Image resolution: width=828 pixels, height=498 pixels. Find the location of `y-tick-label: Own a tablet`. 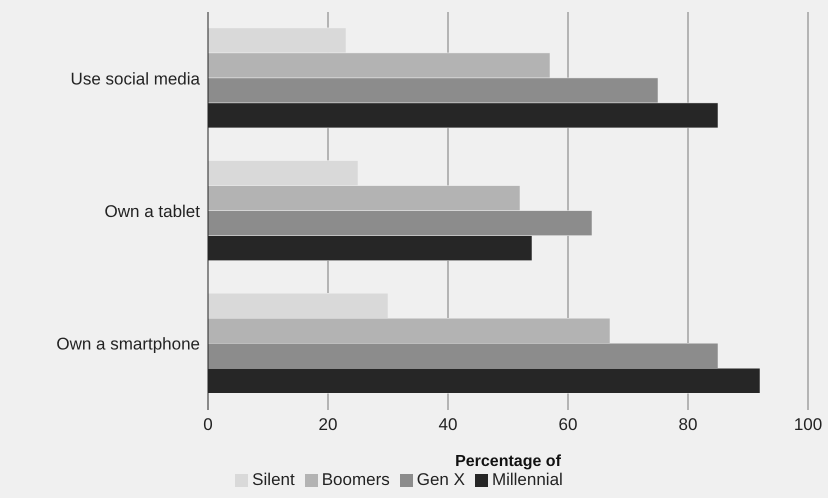

y-tick-label: Own a tablet is located at coordinates (152, 212).